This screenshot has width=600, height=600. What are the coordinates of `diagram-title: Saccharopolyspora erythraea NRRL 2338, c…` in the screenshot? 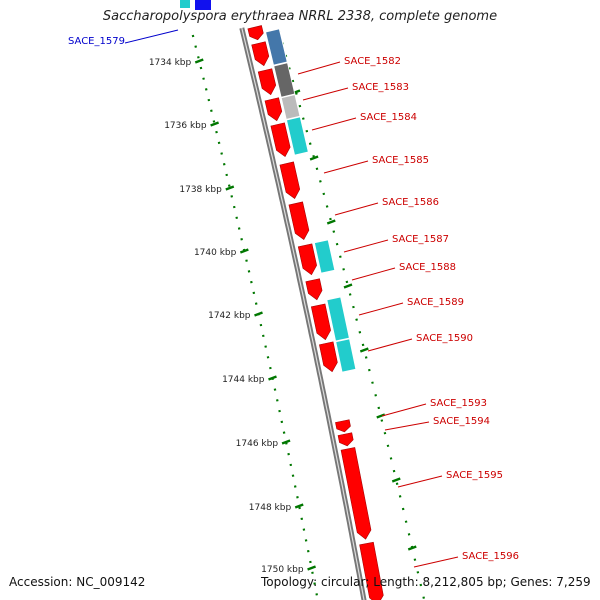 It's located at (300, 16).